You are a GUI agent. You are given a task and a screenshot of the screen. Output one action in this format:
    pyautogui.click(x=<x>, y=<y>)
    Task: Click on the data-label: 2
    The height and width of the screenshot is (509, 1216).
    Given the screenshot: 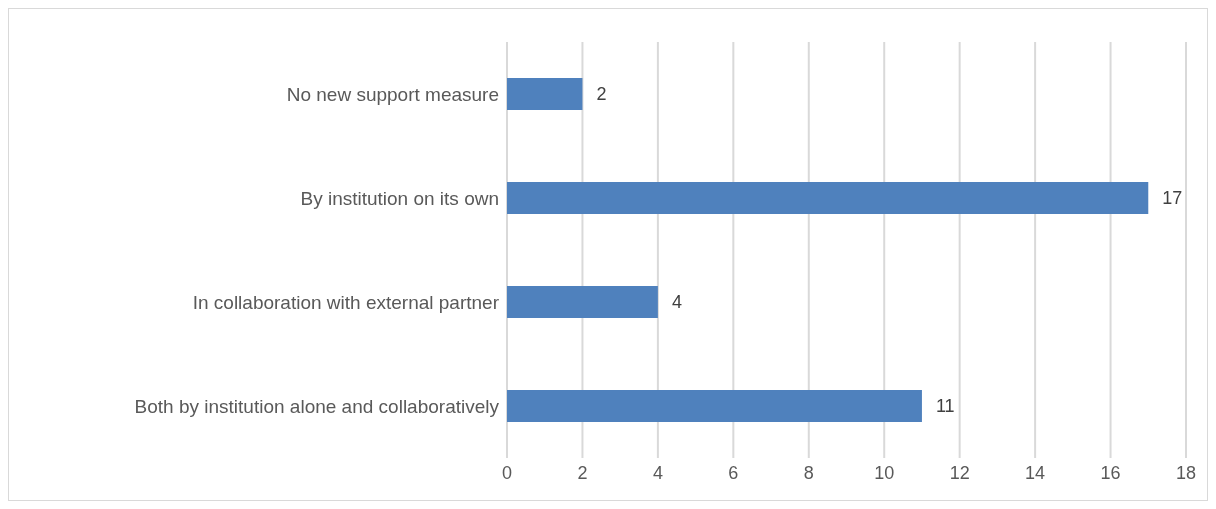 What is the action you would take?
    pyautogui.click(x=601, y=94)
    